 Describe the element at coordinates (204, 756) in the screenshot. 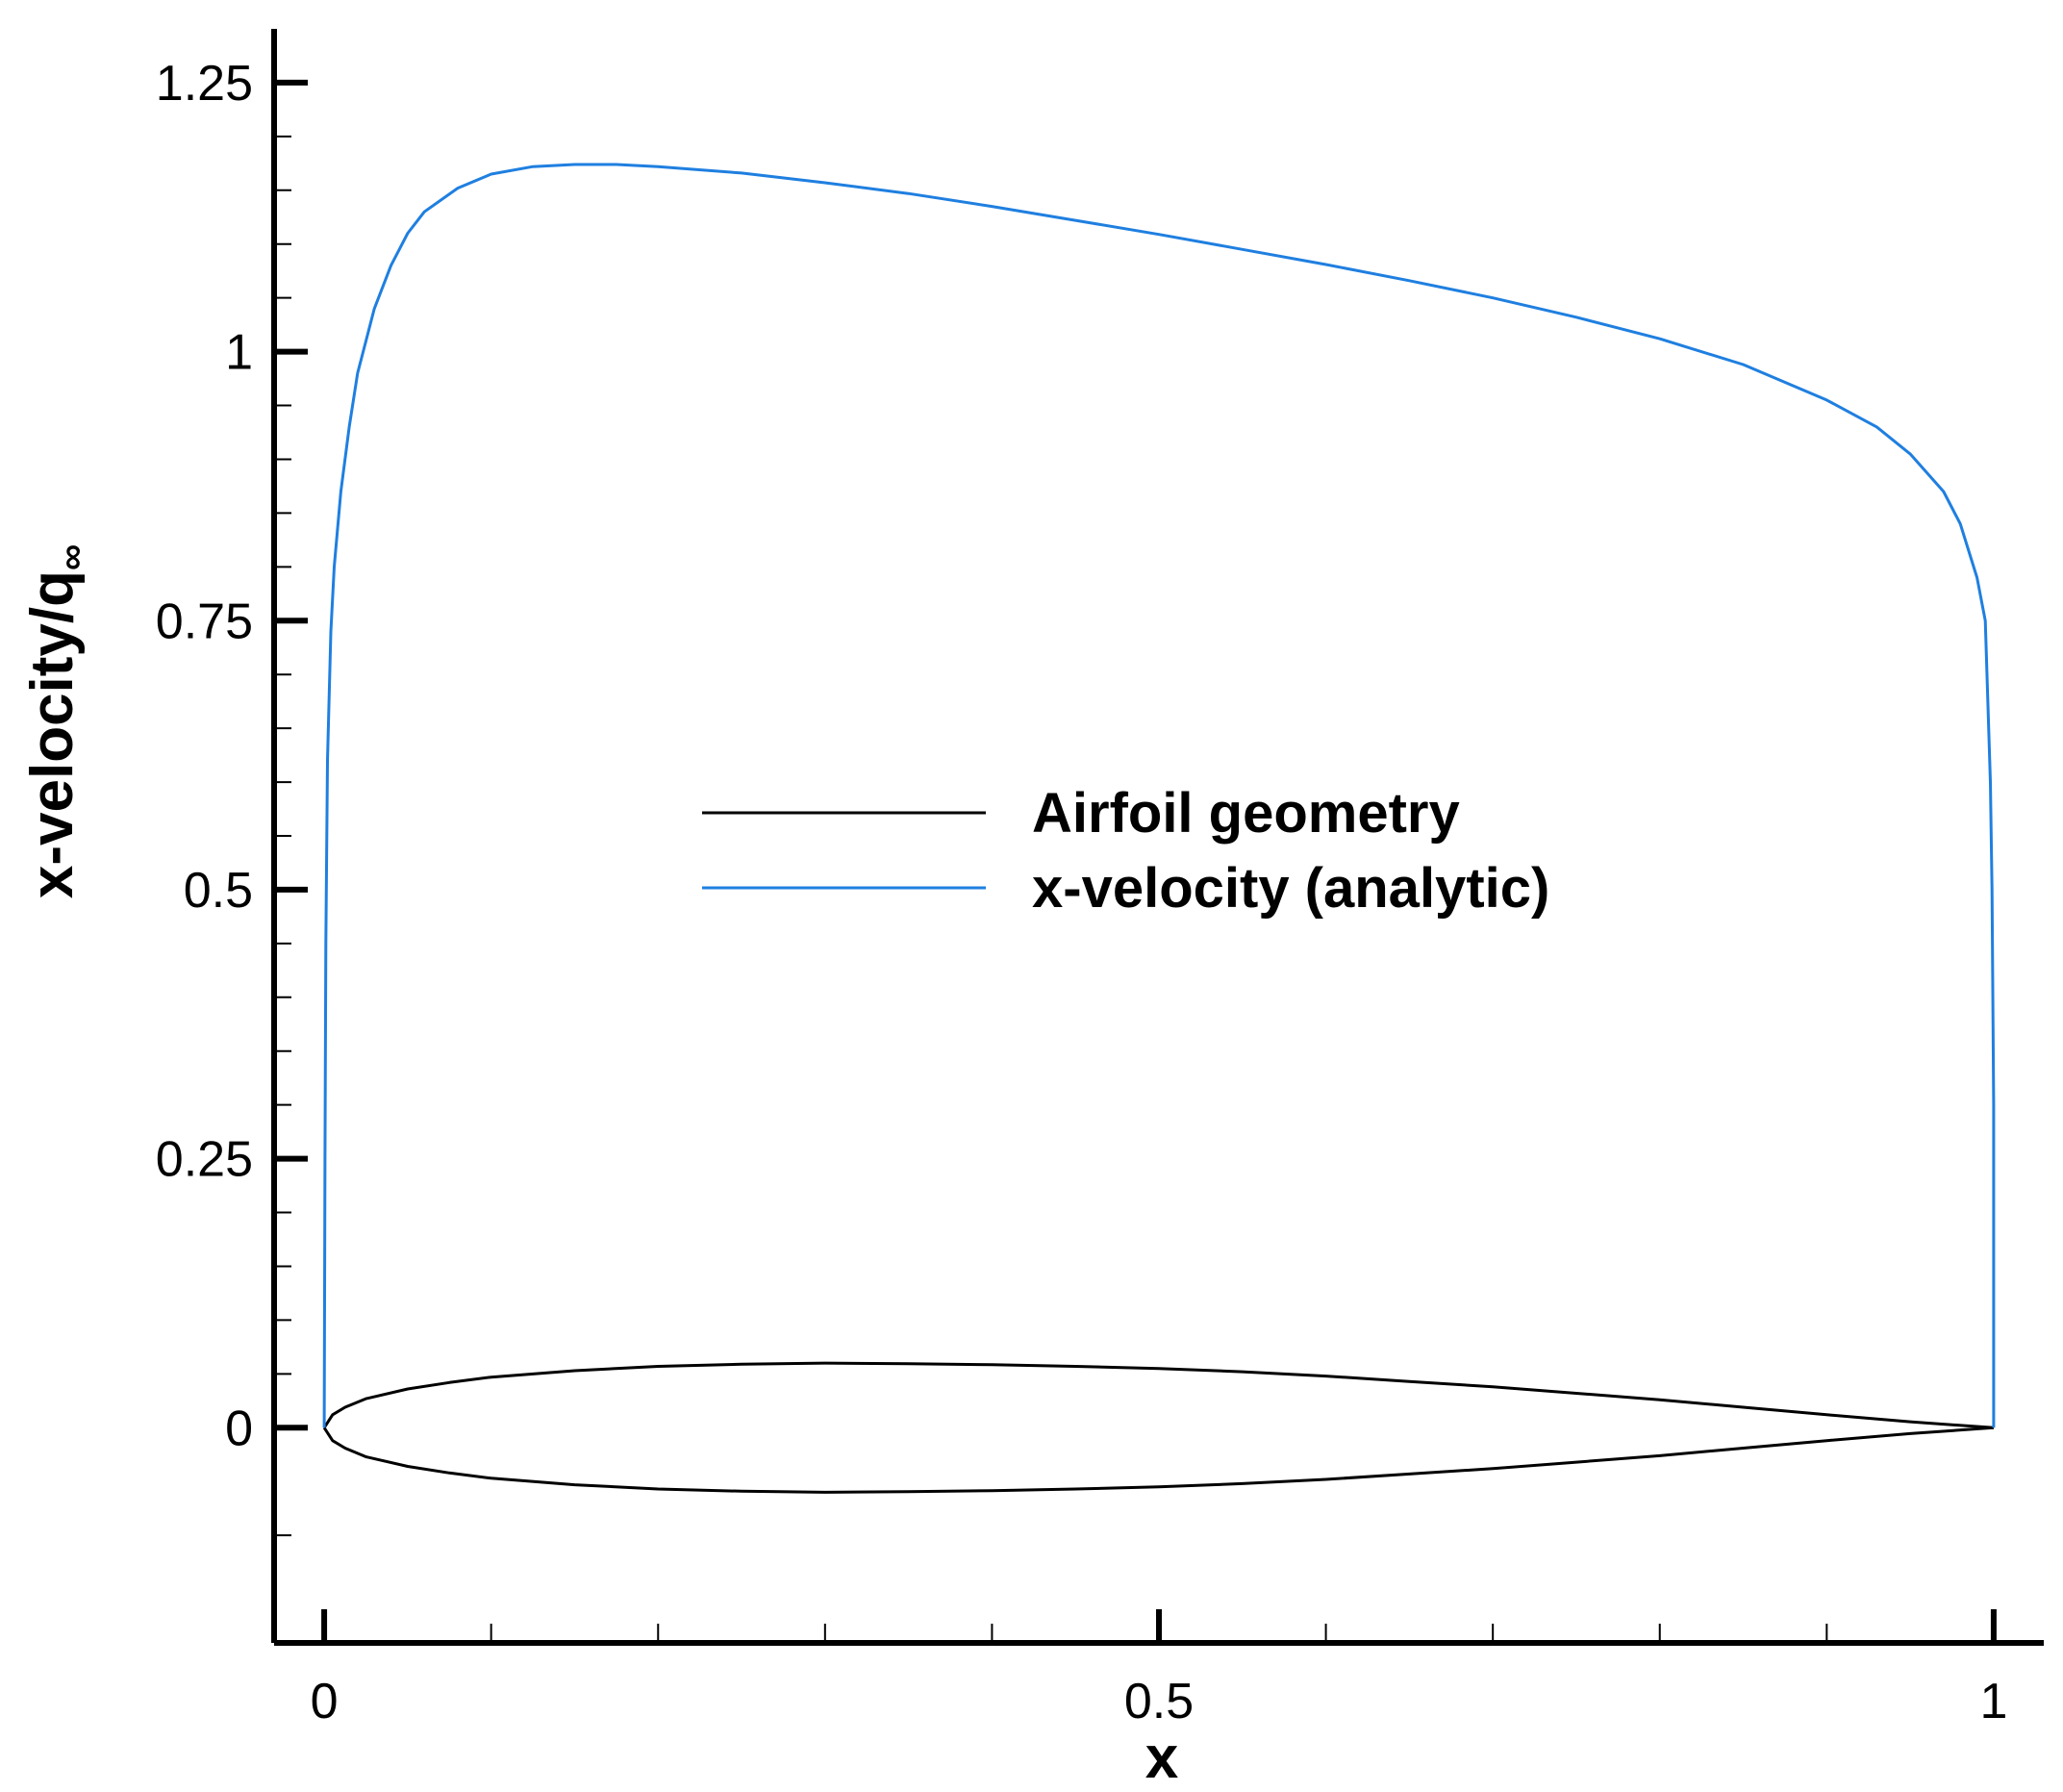

I see `y-tick-labels: 0 0.25 0.5 0.75 1 1.25` at that location.